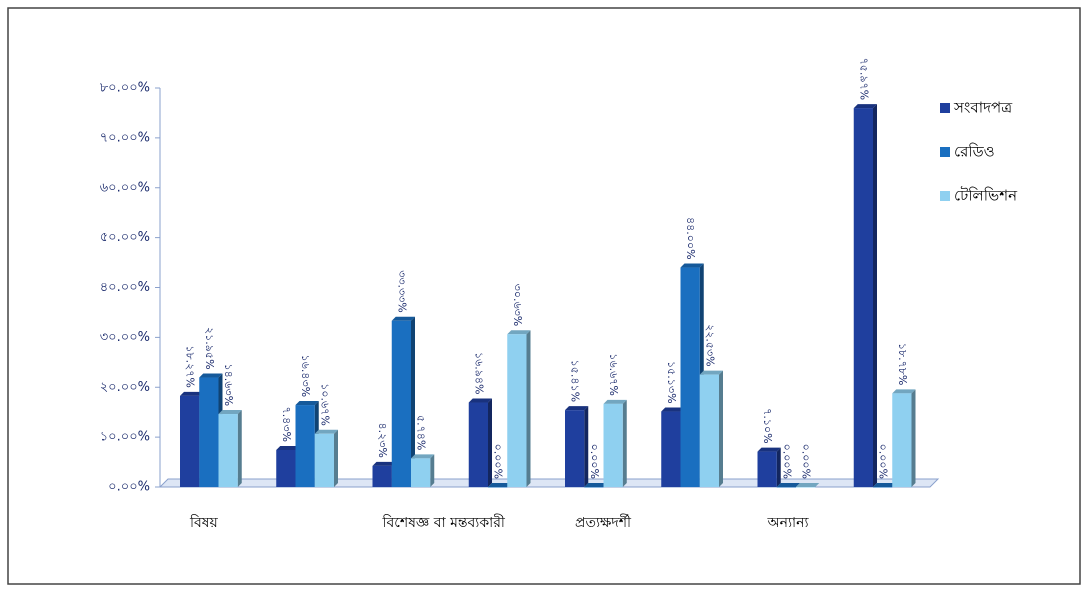  I want to click on x-tick-label: বিষয়, so click(204, 522).